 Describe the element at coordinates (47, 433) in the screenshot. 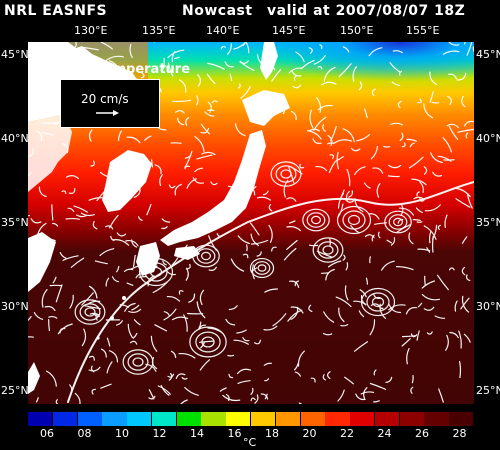

I see `colorbar-tick-label: 06` at that location.